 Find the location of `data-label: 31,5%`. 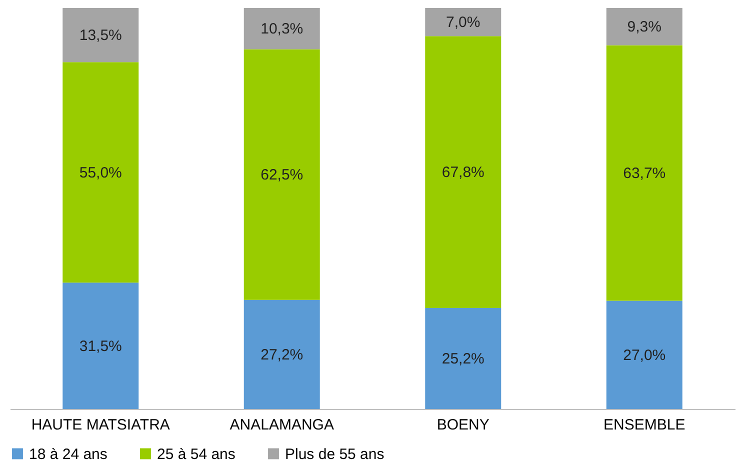

data-label: 31,5% is located at coordinates (100, 346).